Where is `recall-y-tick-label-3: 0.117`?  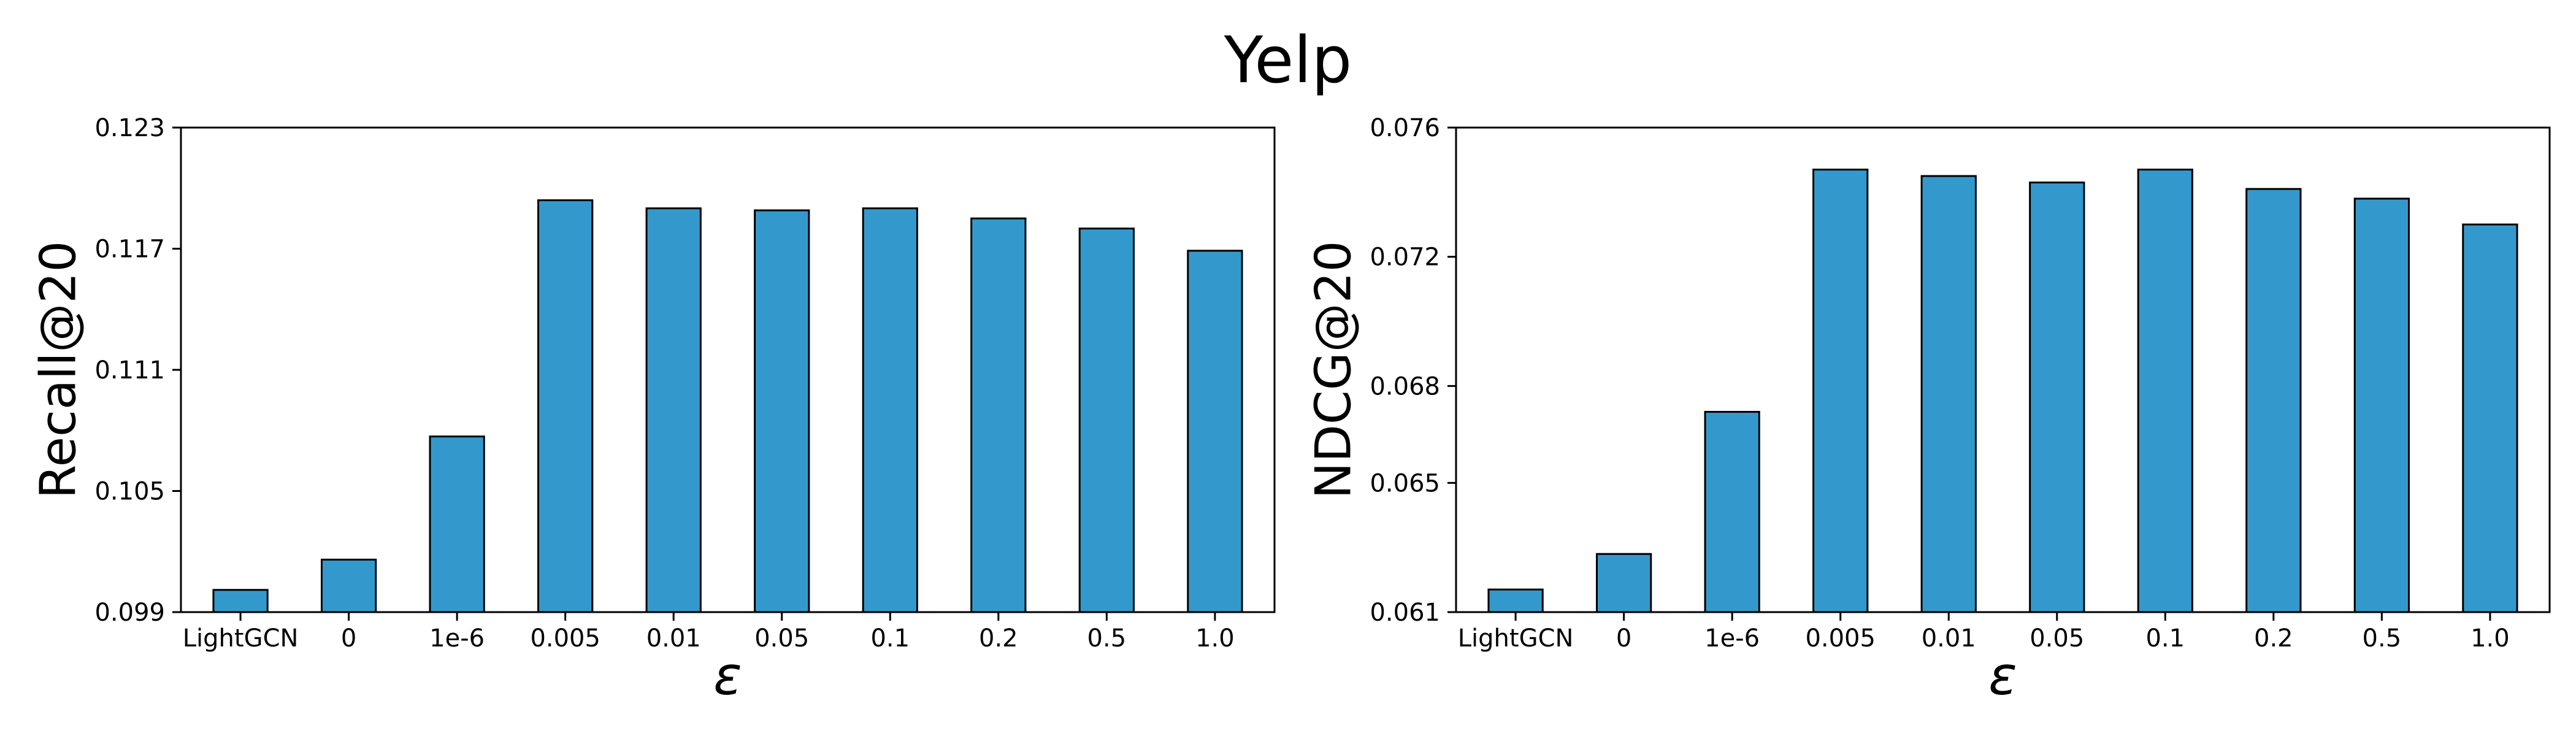
recall-y-tick-label-3: 0.117 is located at coordinates (129, 250).